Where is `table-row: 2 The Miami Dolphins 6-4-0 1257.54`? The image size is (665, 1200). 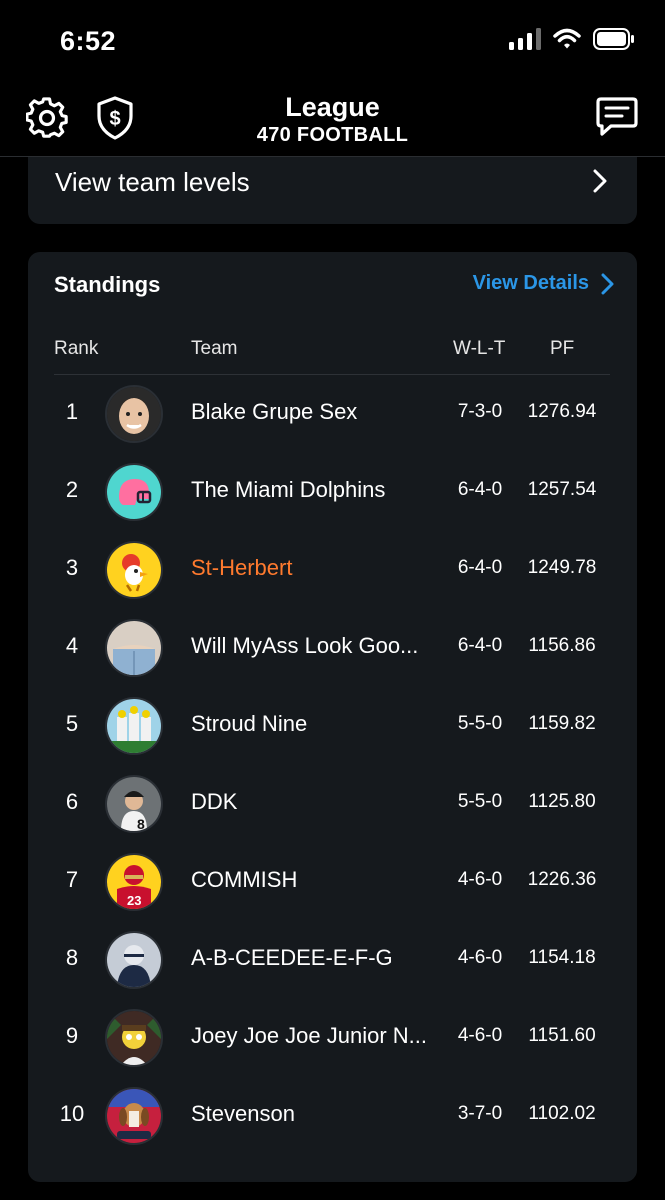 table-row: 2 The Miami Dolphins 6-4-0 1257.54 is located at coordinates (332, 492).